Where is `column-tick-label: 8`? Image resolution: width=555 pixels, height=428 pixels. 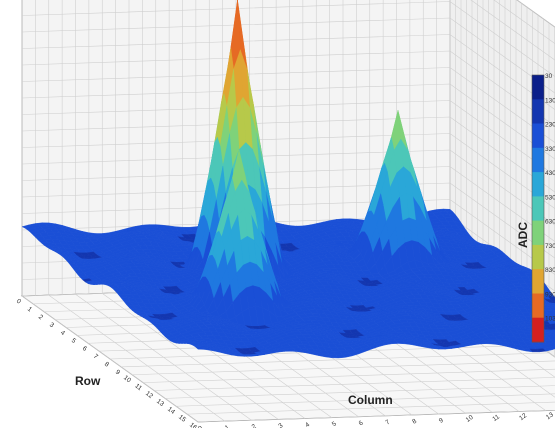 column-tick-label: 8 is located at coordinates (414, 422).